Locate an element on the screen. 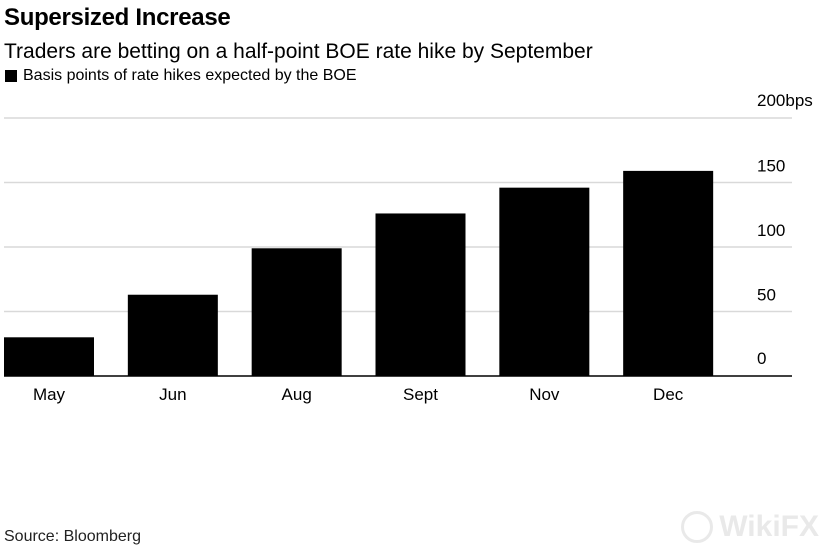 This screenshot has width=831, height=556. x-tick-label: Aug is located at coordinates (297, 394).